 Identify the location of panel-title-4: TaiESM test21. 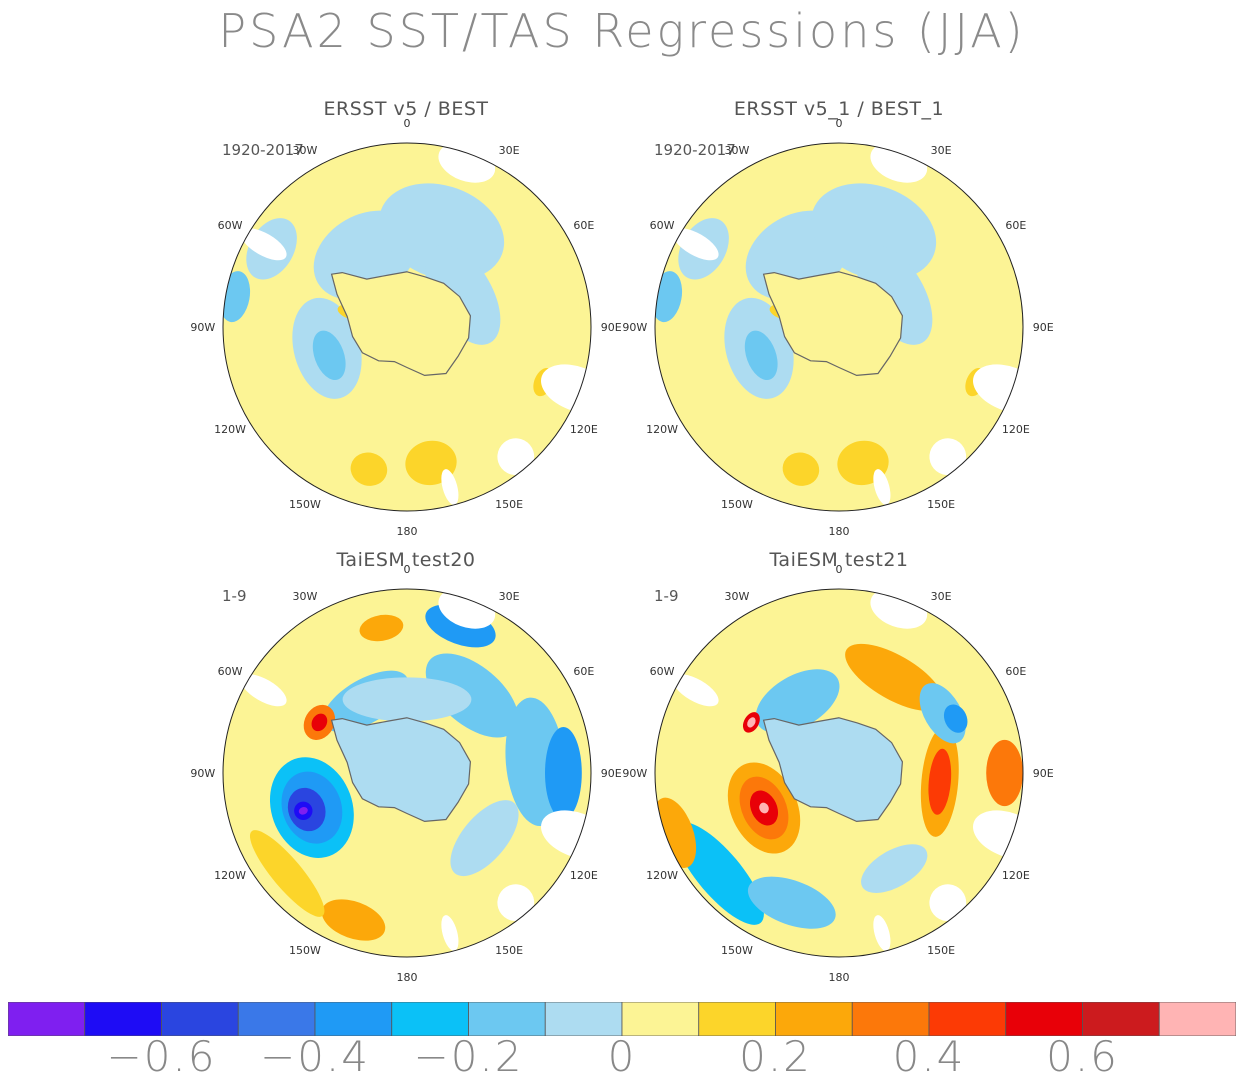
(839, 560).